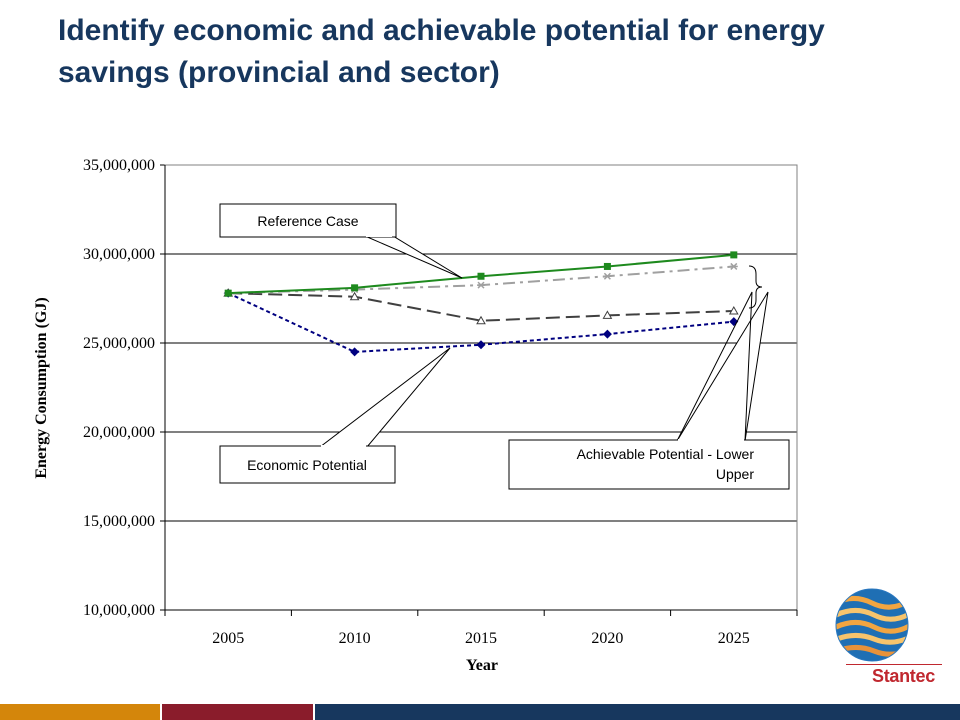 This screenshot has height=720, width=960. I want to click on x-tick-labels: 2005 2010 2015 2020 2025, so click(481, 638).